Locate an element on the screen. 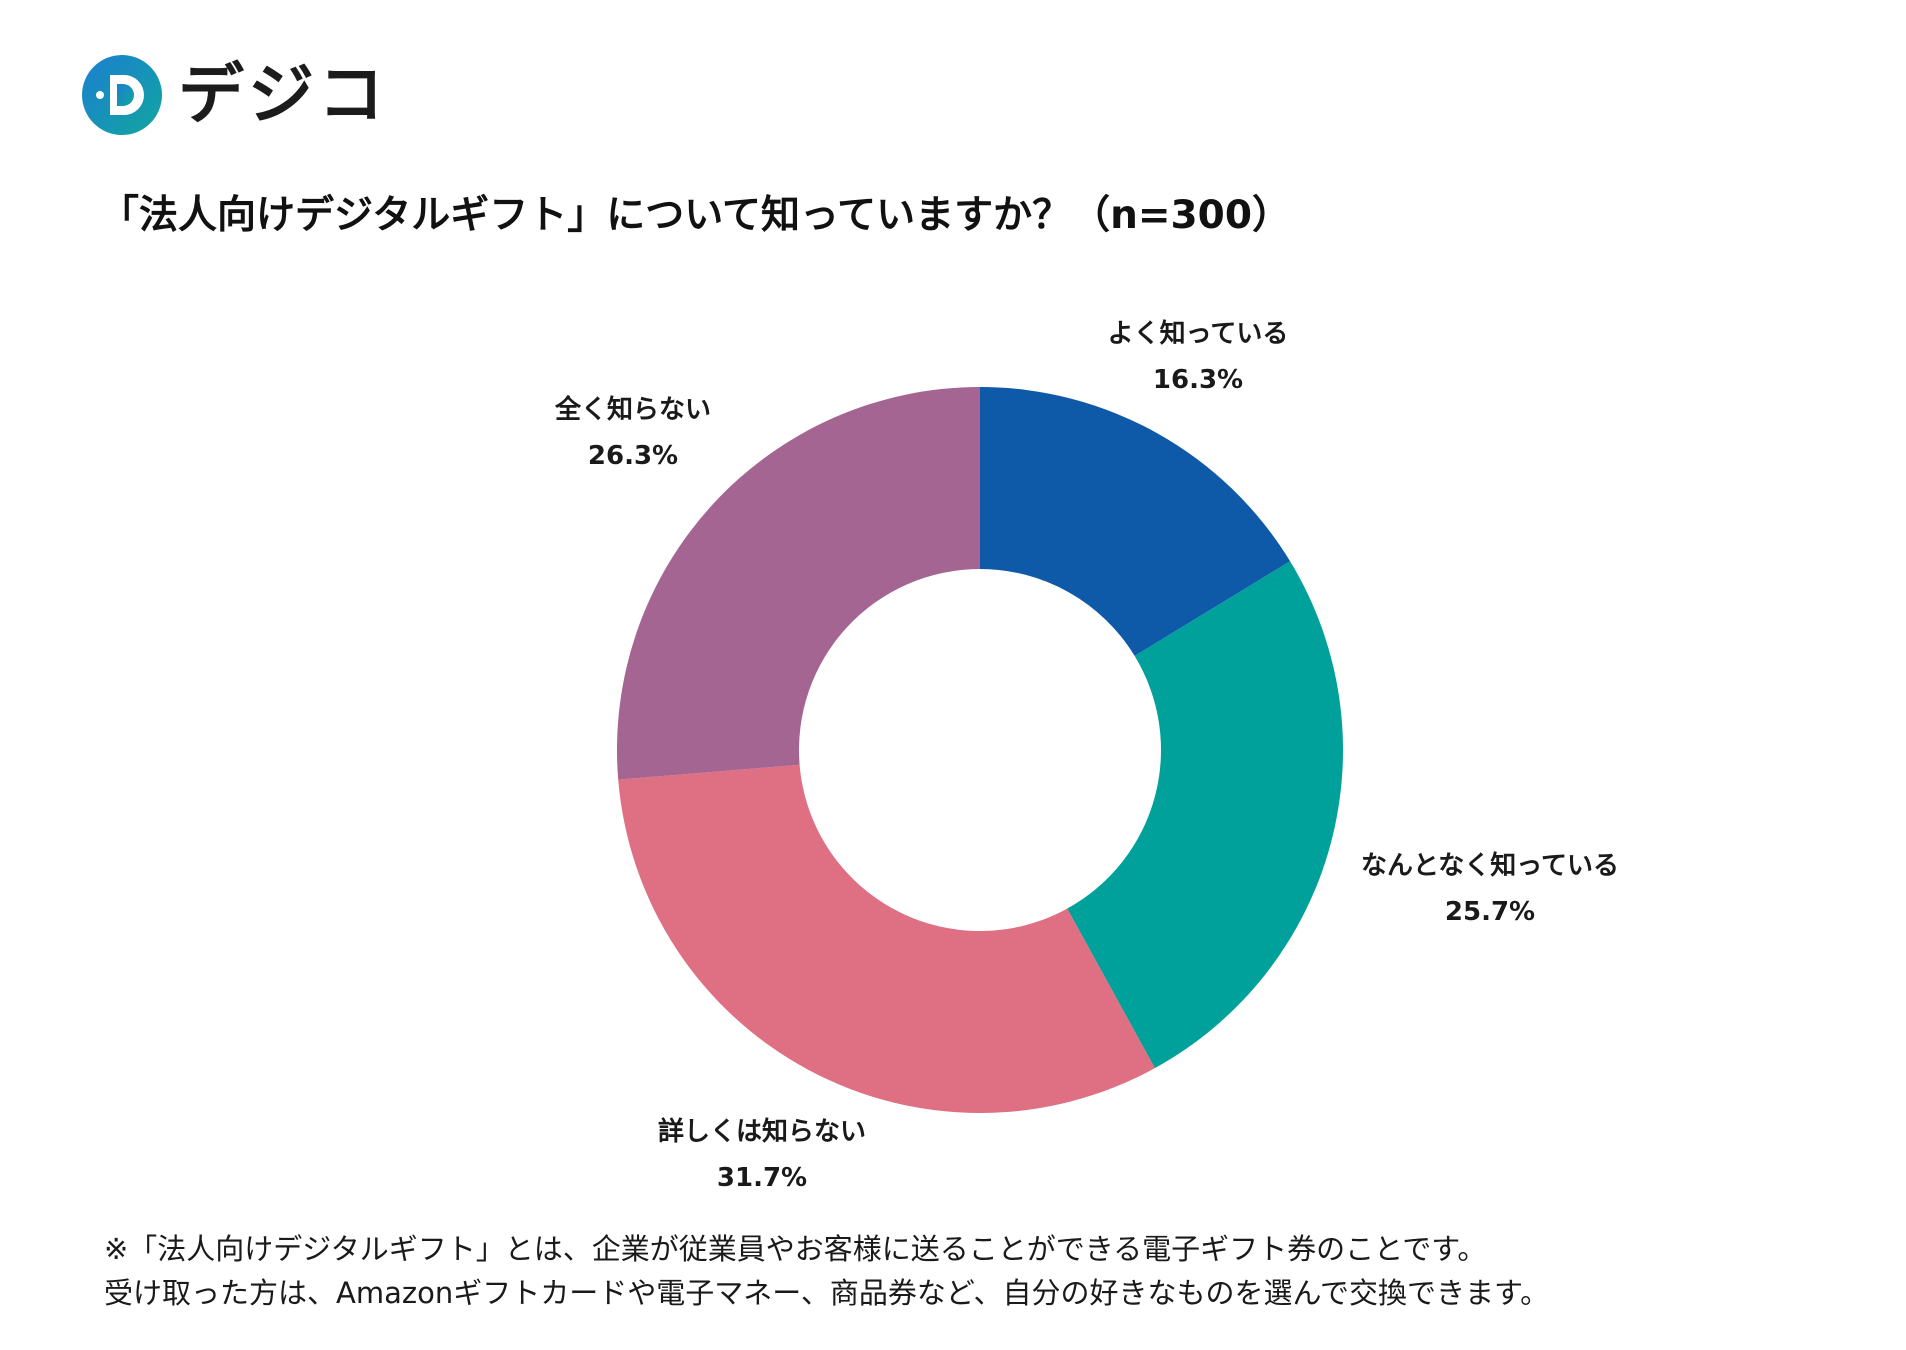  slice-not-in-detail-label: 詳しくは知らない is located at coordinates (762, 1131).